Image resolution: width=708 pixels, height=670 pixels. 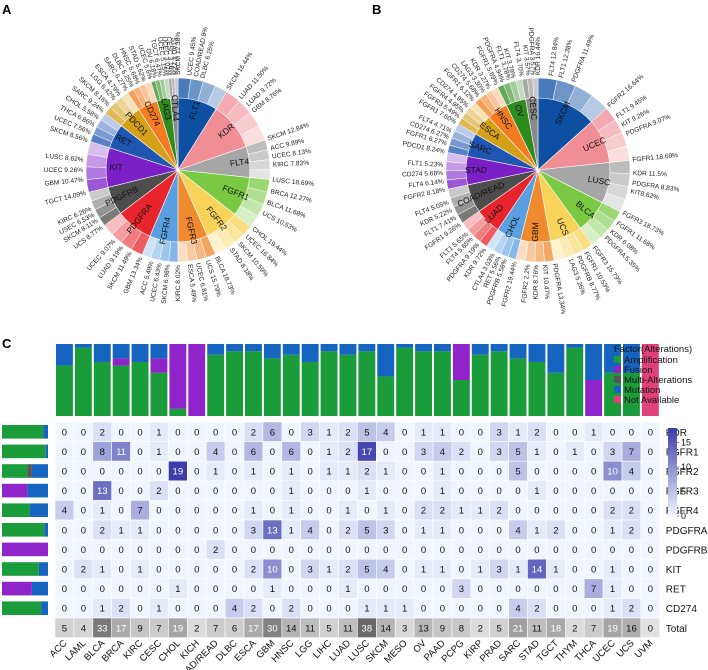 What do you see at coordinates (234, 628) in the screenshot?
I see `total-cell-value: 6` at bounding box center [234, 628].